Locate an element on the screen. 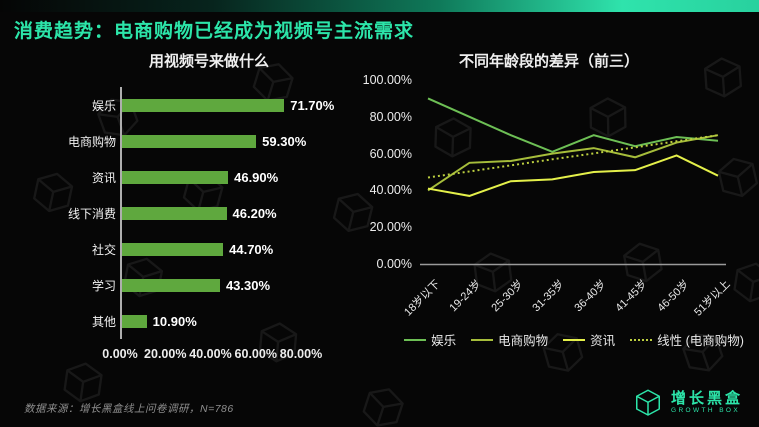 This screenshot has width=759, height=427. watermark-cube-icon is located at coordinates (383, 403).